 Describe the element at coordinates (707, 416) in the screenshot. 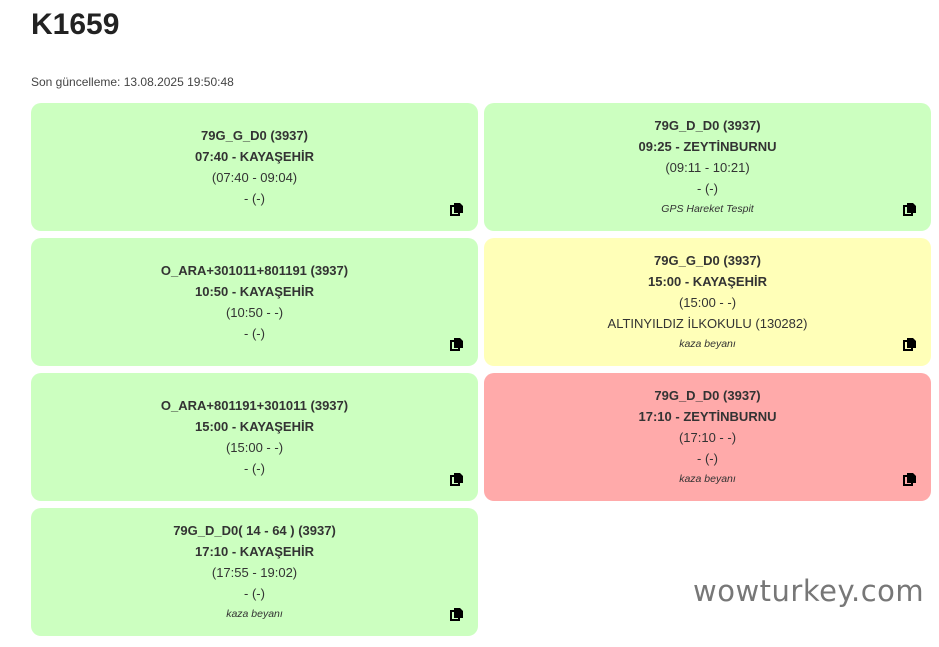

I see `trip-departure: 17:10 - ZEYTİNBURNU` at that location.